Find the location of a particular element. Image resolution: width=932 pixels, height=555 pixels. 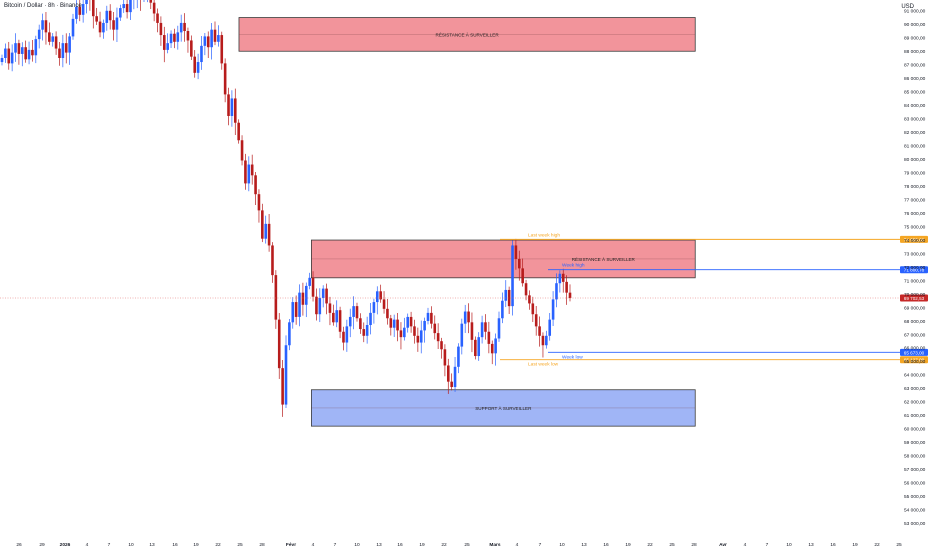

y-tick-label: 59 000,00 is located at coordinates (915, 443).